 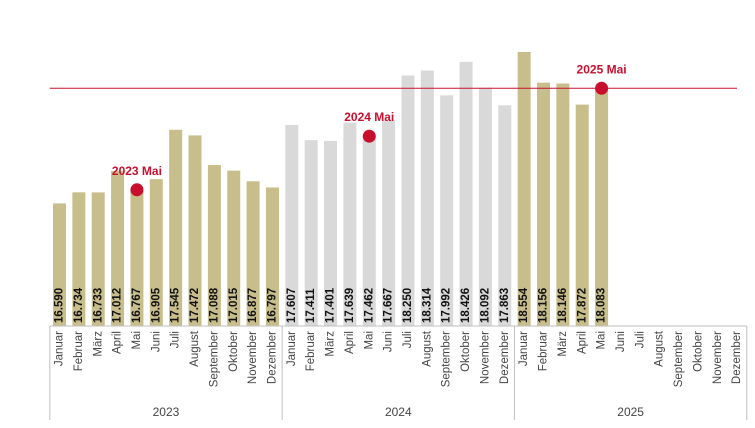 What do you see at coordinates (234, 305) in the screenshot?
I see `data-label-2023-9: 17.015` at bounding box center [234, 305].